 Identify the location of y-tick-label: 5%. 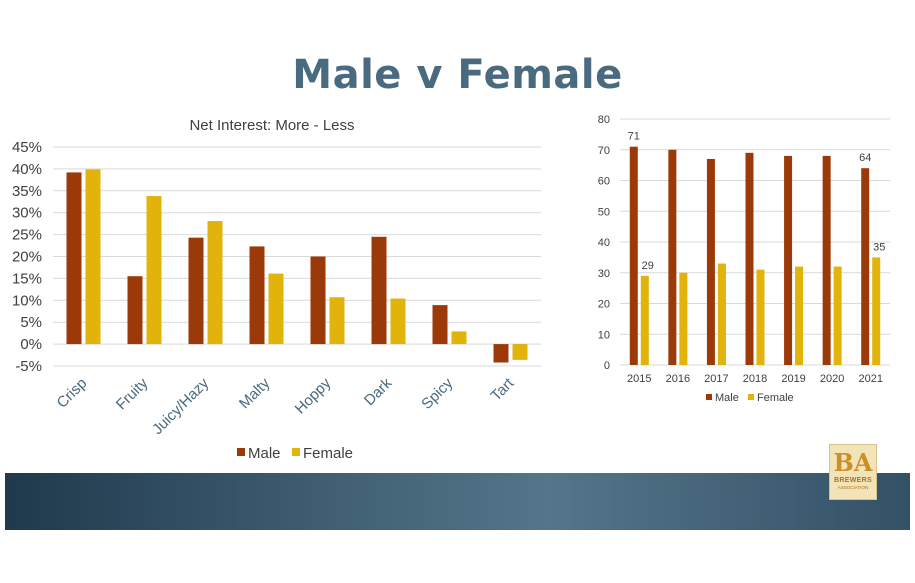
(31, 322).